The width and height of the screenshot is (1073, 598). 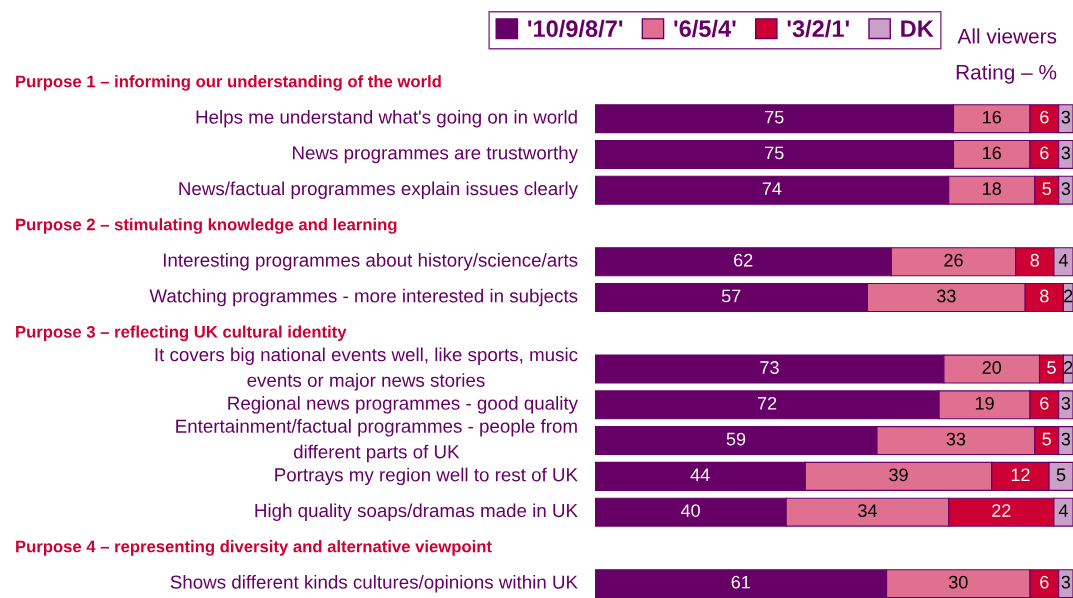 What do you see at coordinates (366, 369) in the screenshot?
I see `y-tick-label: It covers big national events well, like sports, music events or major news stories` at bounding box center [366, 369].